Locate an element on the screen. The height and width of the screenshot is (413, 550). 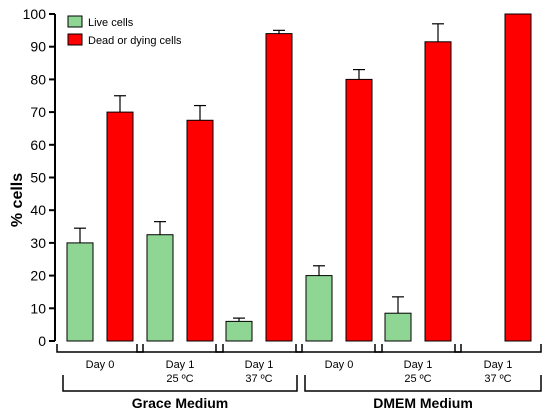
y-tick-label: 90 is located at coordinates (38, 47).